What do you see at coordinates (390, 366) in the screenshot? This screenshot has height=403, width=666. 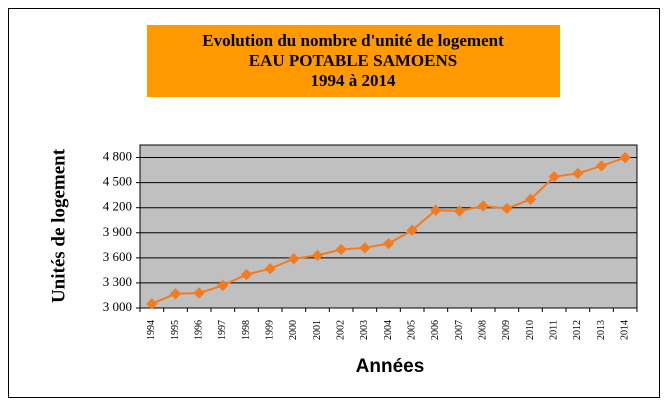 I see `x-axis-label: Années` at bounding box center [390, 366].